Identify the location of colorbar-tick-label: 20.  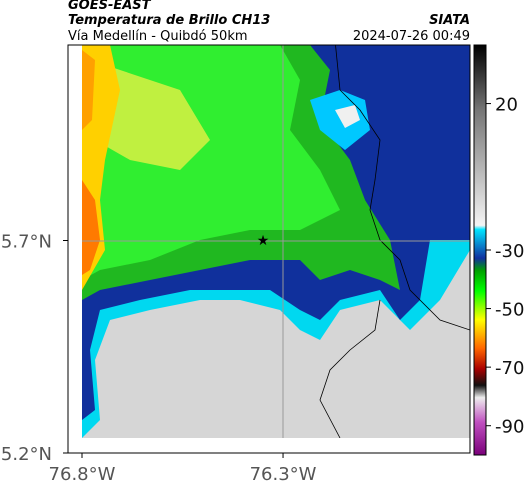
(506, 105).